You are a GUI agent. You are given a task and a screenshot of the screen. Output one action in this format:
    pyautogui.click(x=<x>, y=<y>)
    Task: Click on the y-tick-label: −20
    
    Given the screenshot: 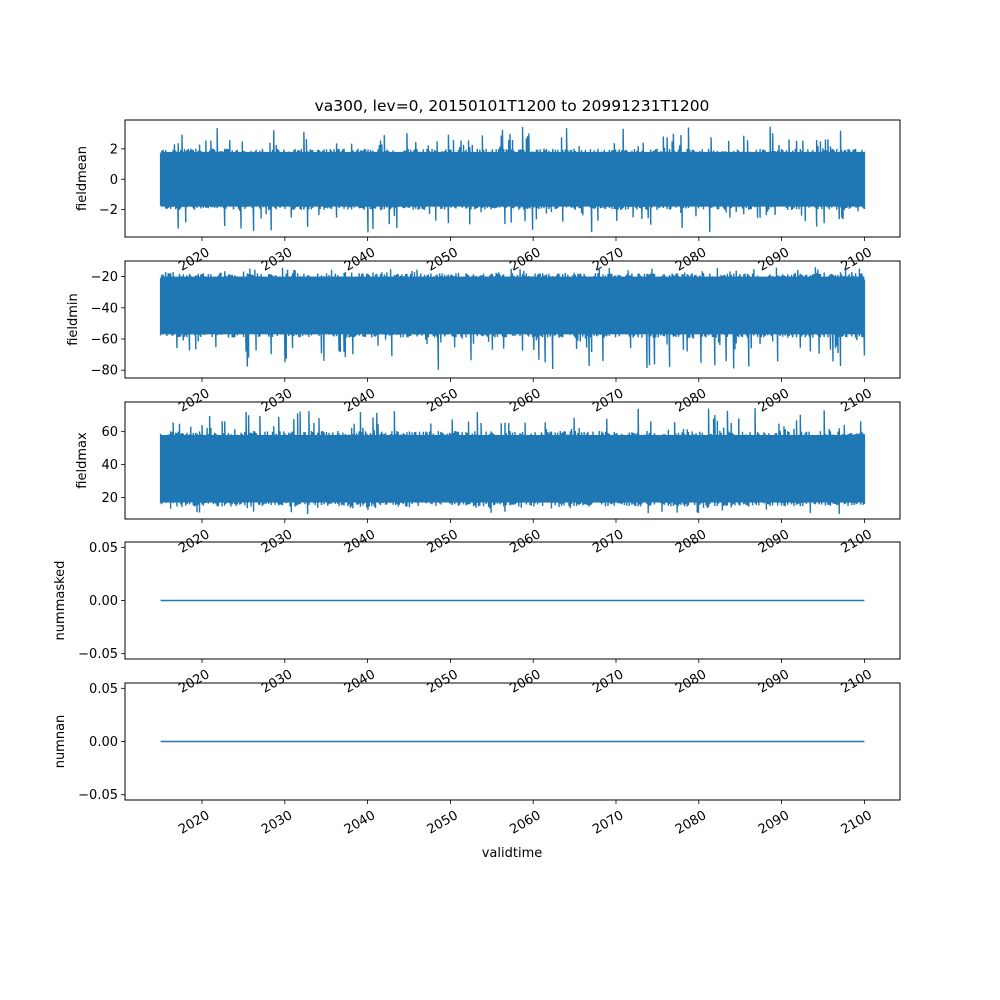 What is the action you would take?
    pyautogui.click(x=104, y=277)
    